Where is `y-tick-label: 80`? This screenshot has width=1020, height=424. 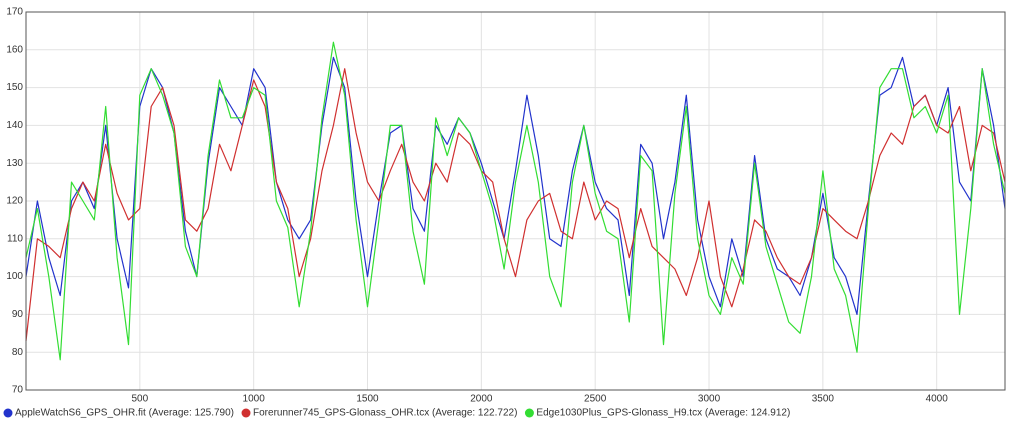 y-tick-label: 80 is located at coordinates (18, 352).